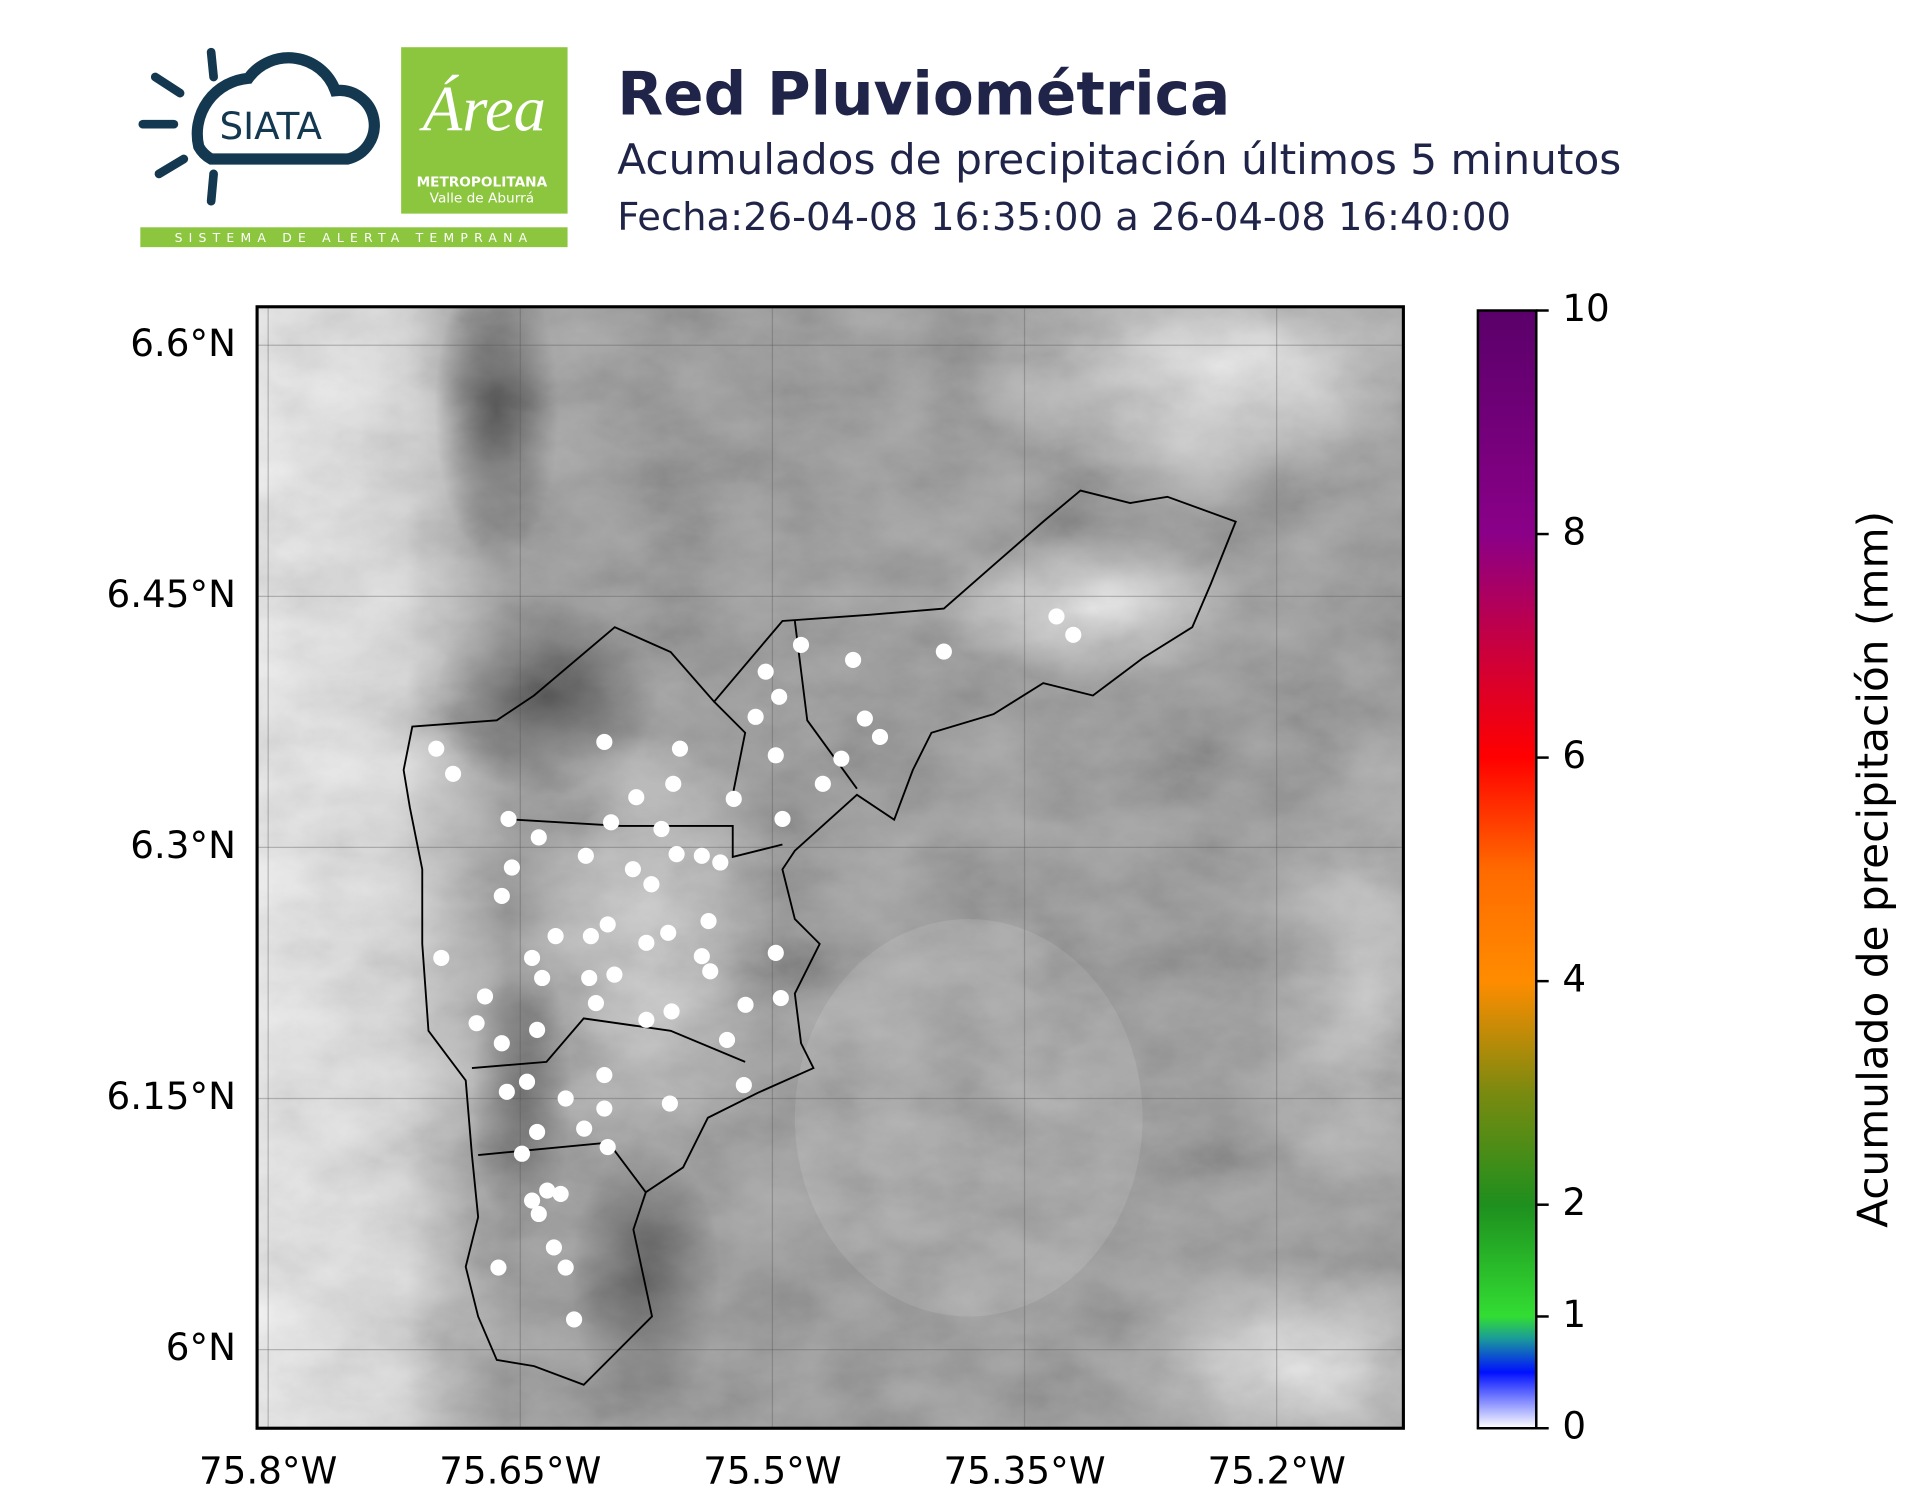  I want to click on chart-title: Red Pluviométrica, so click(923, 94).